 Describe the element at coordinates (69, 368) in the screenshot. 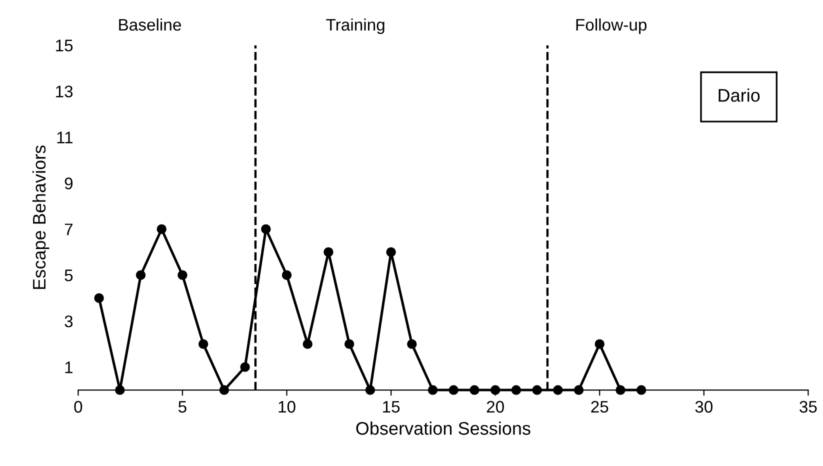

I see `y-tick-label: 1` at that location.